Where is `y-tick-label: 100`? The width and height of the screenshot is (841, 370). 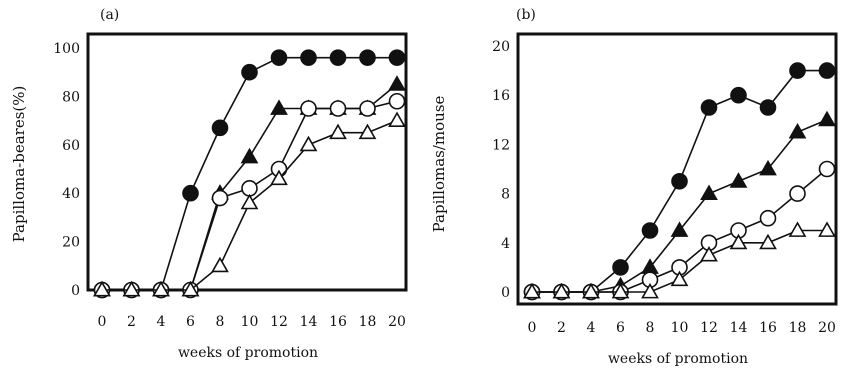 y-tick-label: 100 is located at coordinates (66, 49).